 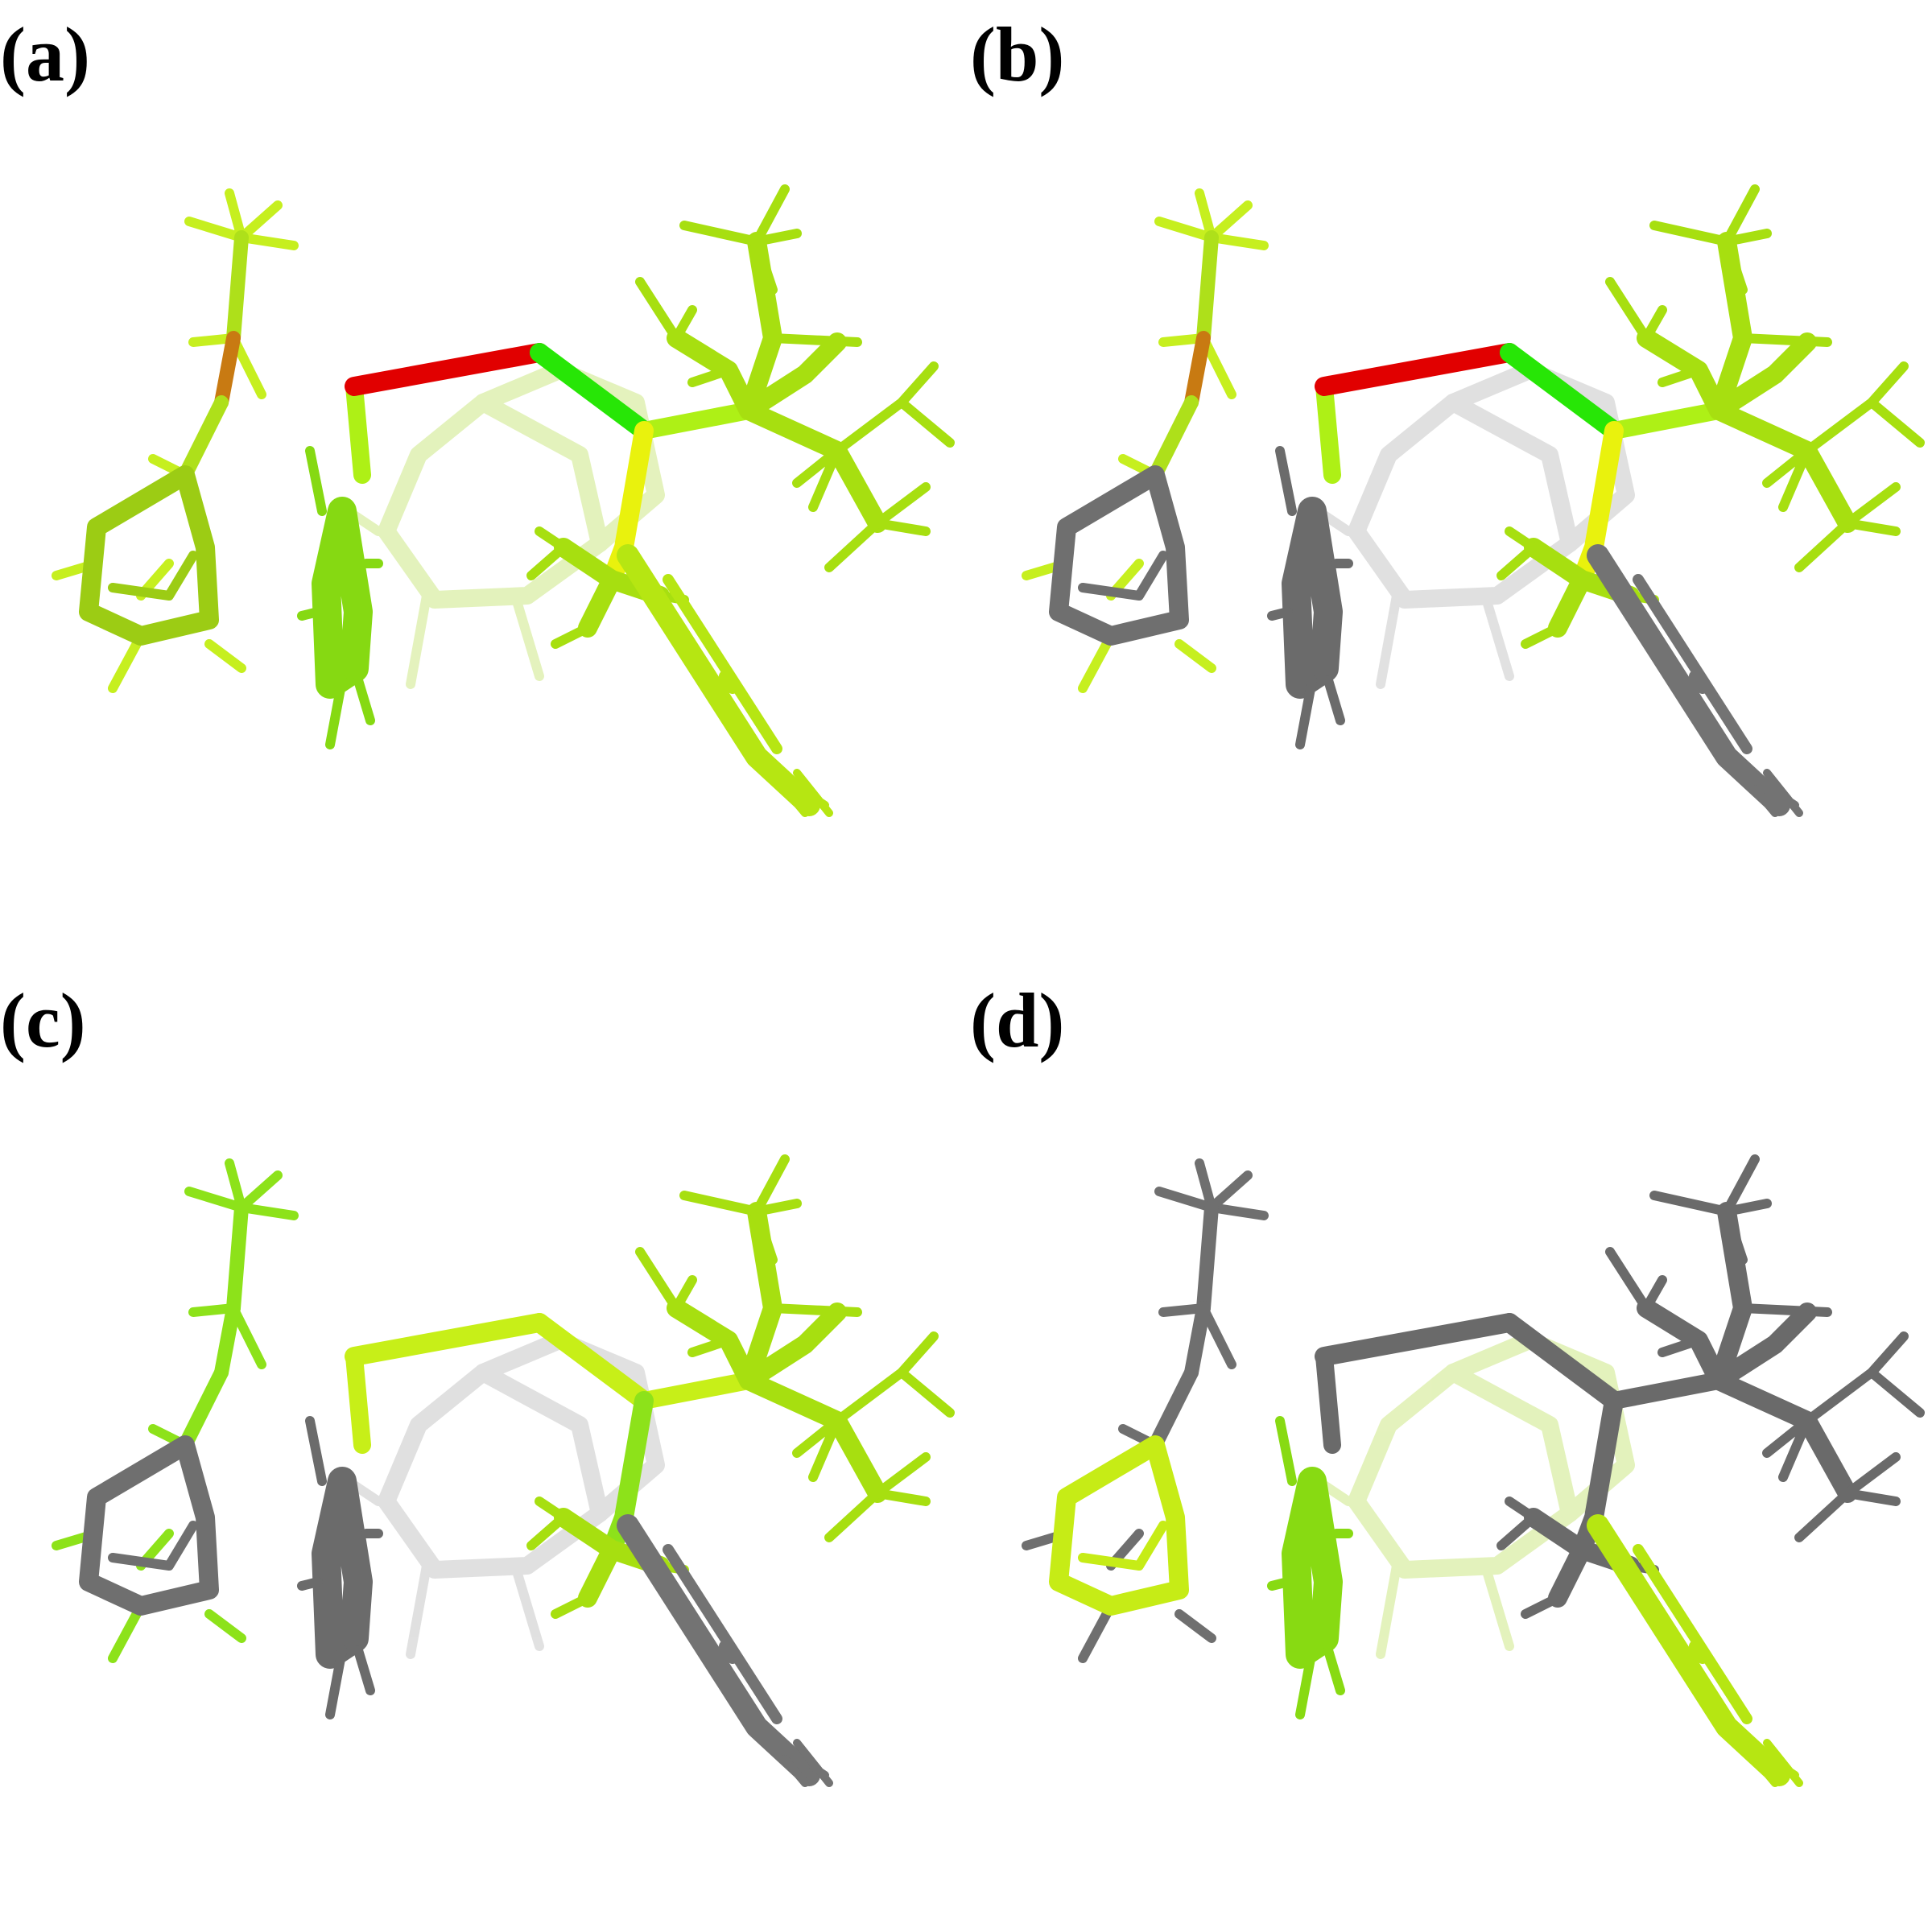 What do you see at coordinates (43, 1020) in the screenshot?
I see `panel-label-c: (c)` at bounding box center [43, 1020].